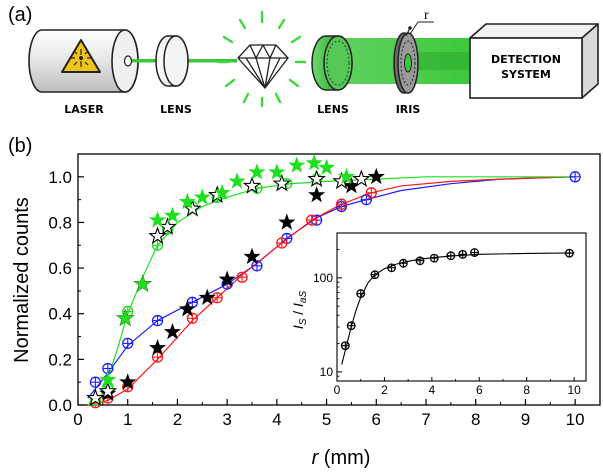  What do you see at coordinates (60, 314) in the screenshot?
I see `y-tick-label: 0.4` at bounding box center [60, 314].